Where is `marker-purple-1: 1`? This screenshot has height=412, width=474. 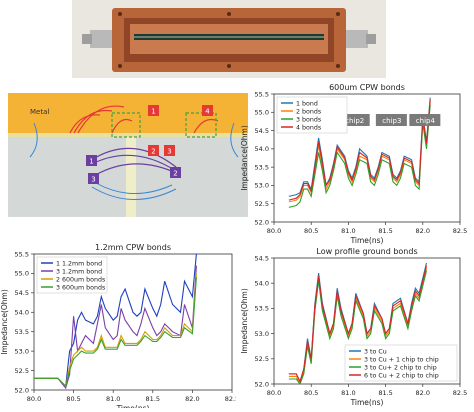
marker-purple-1: 1 is located at coordinates (91, 160).